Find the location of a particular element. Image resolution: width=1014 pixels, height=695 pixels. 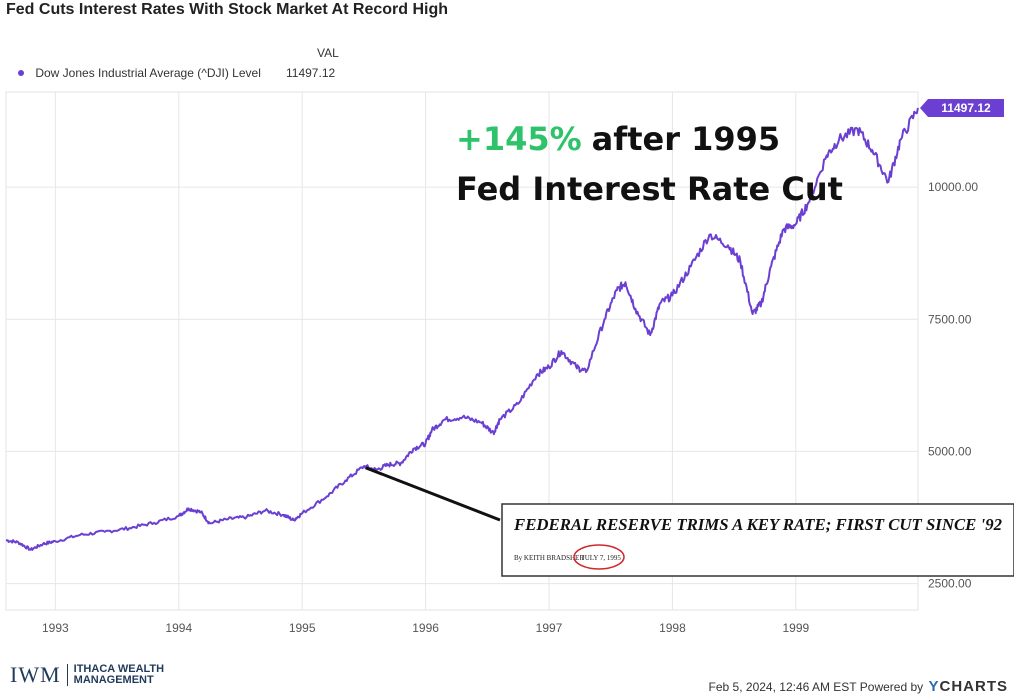

callout-pointer is located at coordinates (433, 494).